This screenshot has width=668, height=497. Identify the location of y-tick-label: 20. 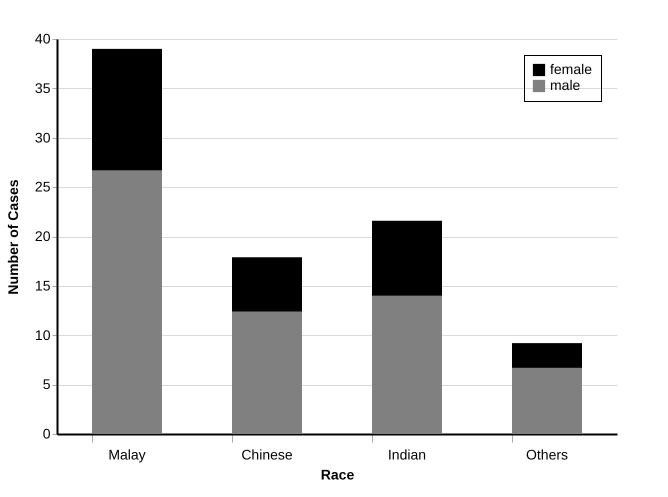
(42, 236).